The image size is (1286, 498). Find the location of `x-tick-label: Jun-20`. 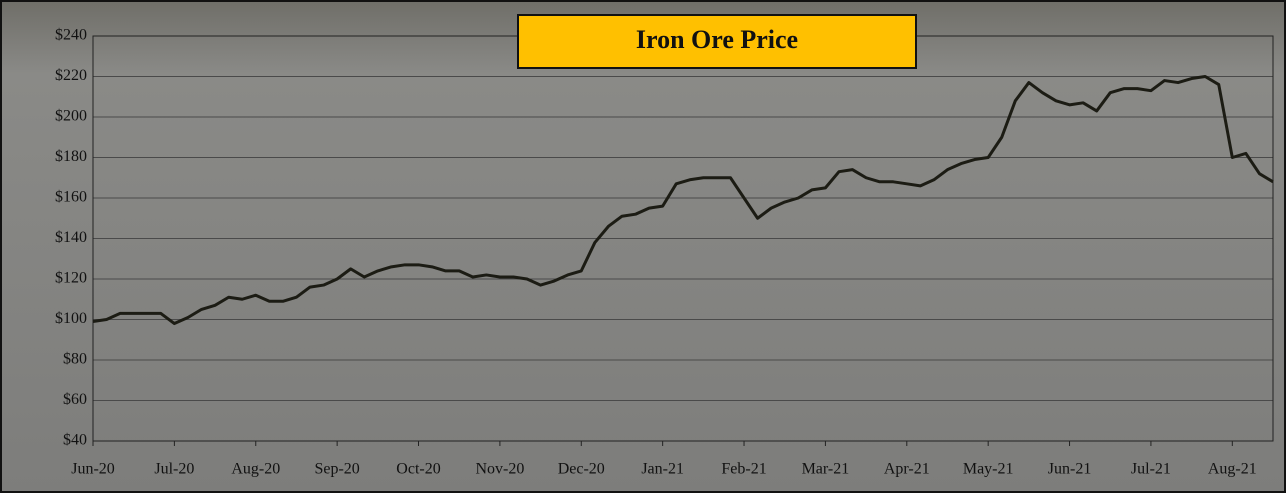

x-tick-label: Jun-20 is located at coordinates (93, 469).